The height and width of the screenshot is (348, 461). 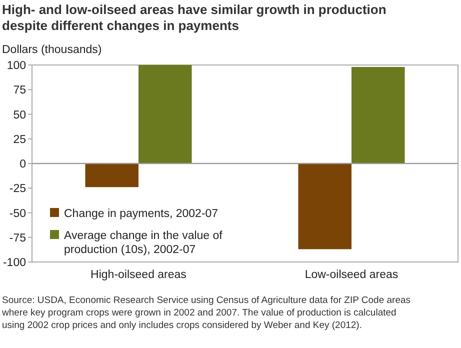 I want to click on y-tick-label: -50, so click(x=17, y=214).